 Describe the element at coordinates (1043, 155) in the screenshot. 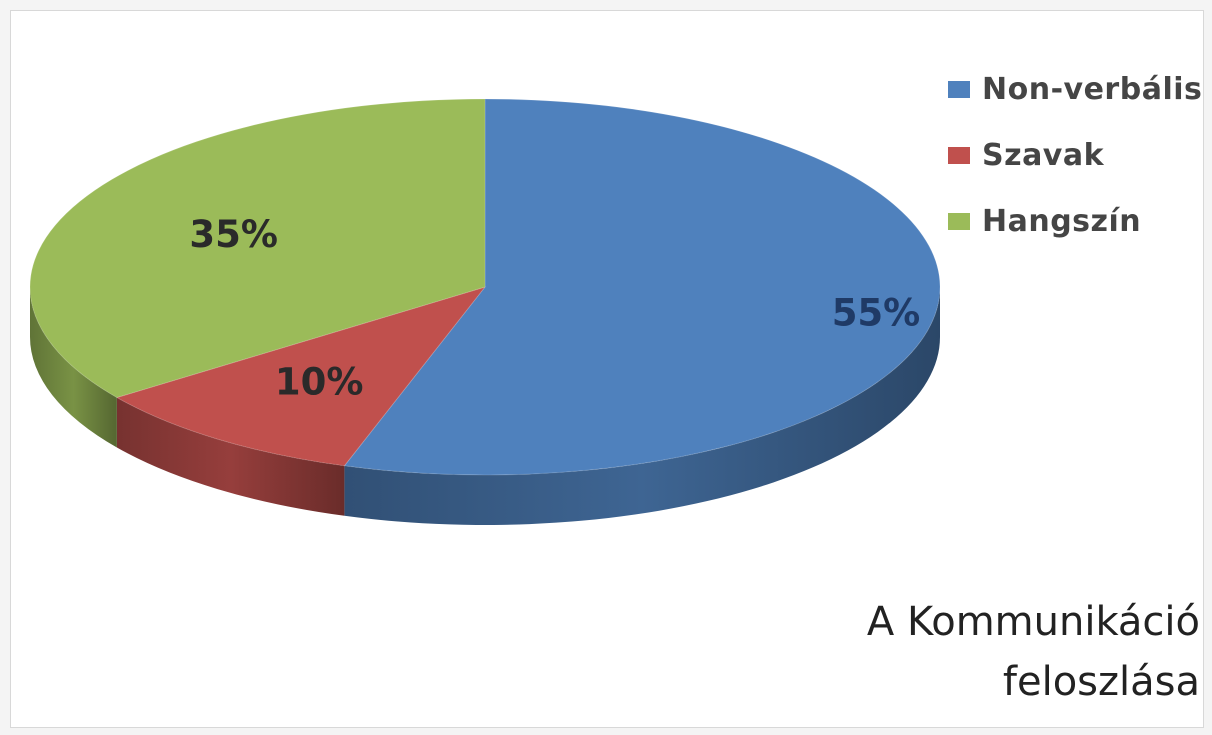

I see `legend-label-szavak: Szavak` at that location.